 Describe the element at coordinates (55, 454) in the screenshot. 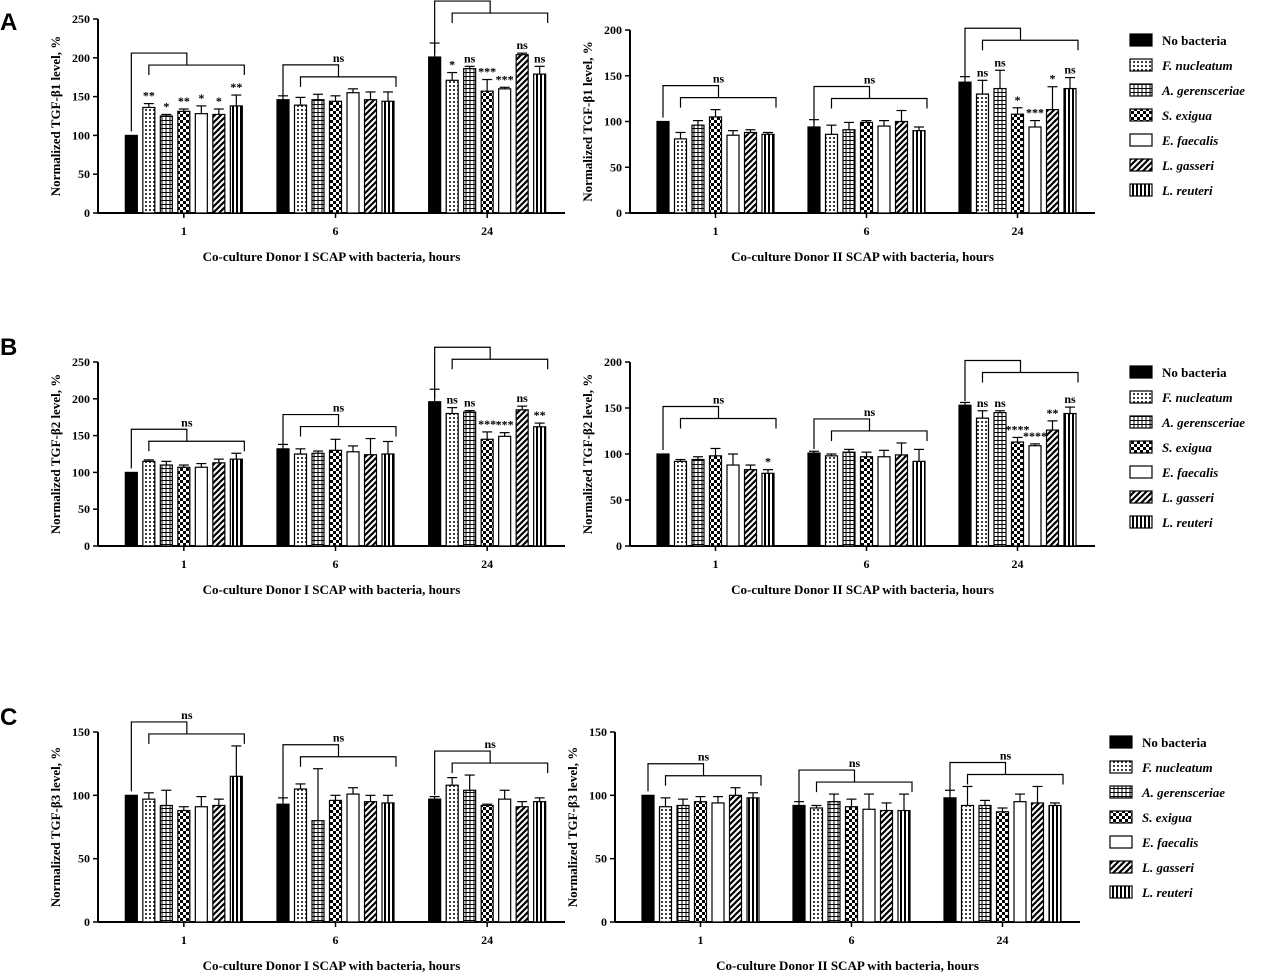

I see `y-axis-title: Normalized TGF-β2 level, %` at that location.